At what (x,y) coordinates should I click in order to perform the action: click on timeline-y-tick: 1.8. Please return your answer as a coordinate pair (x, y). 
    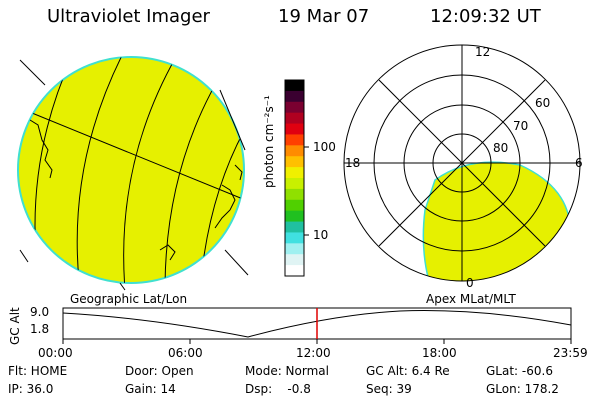
    Looking at the image, I should click on (40, 329).